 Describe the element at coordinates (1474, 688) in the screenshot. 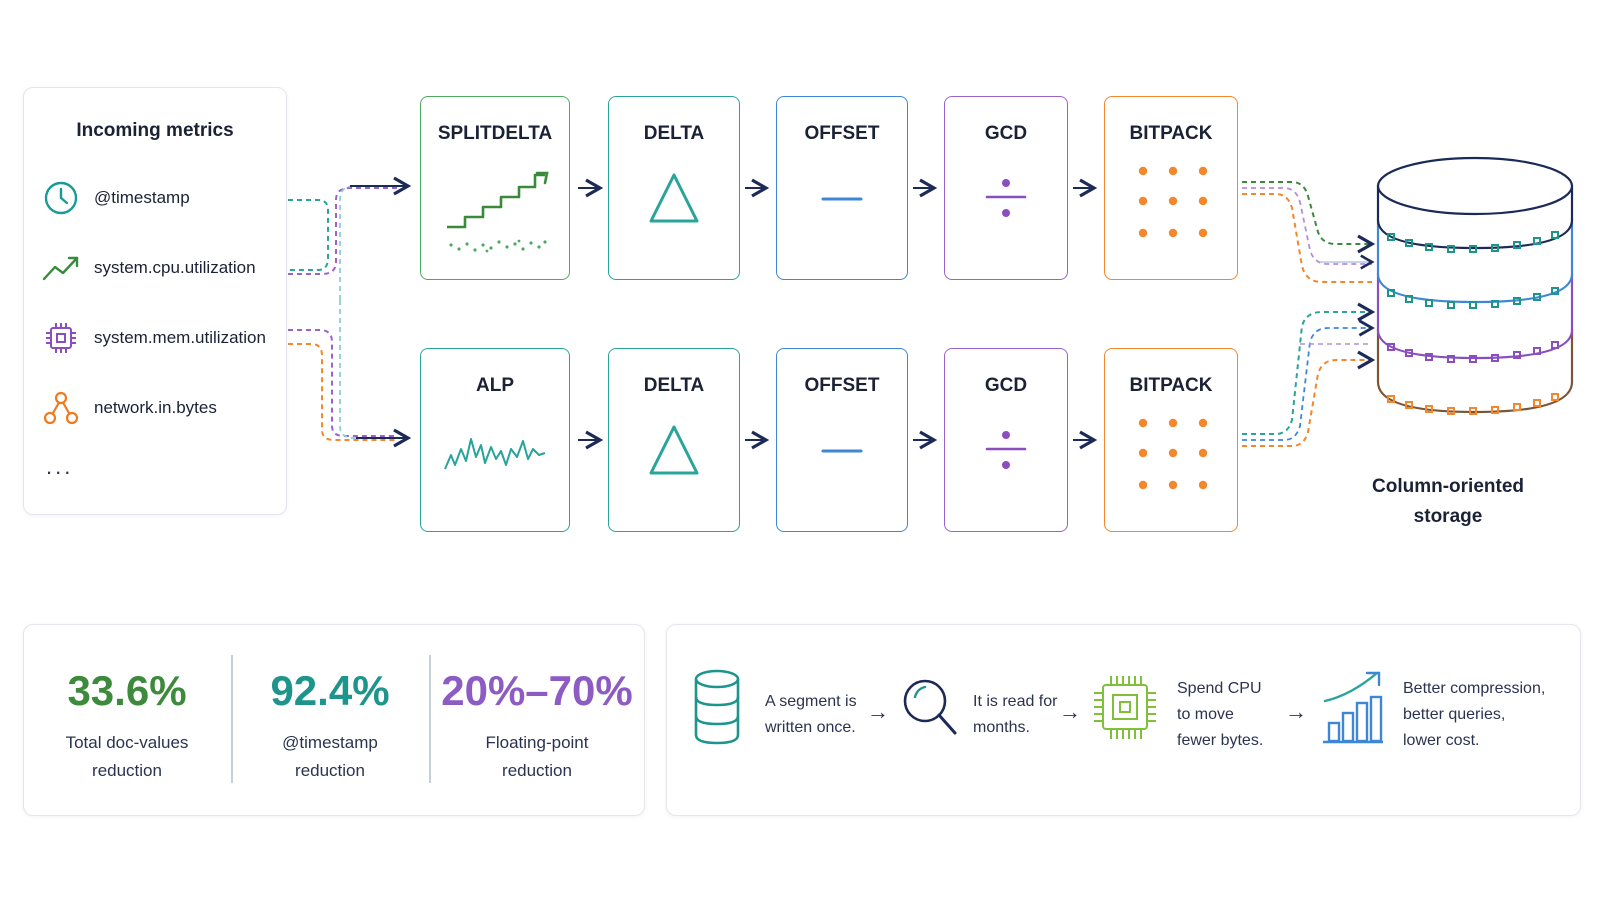

I see `story-line1: Better compression,` at that location.